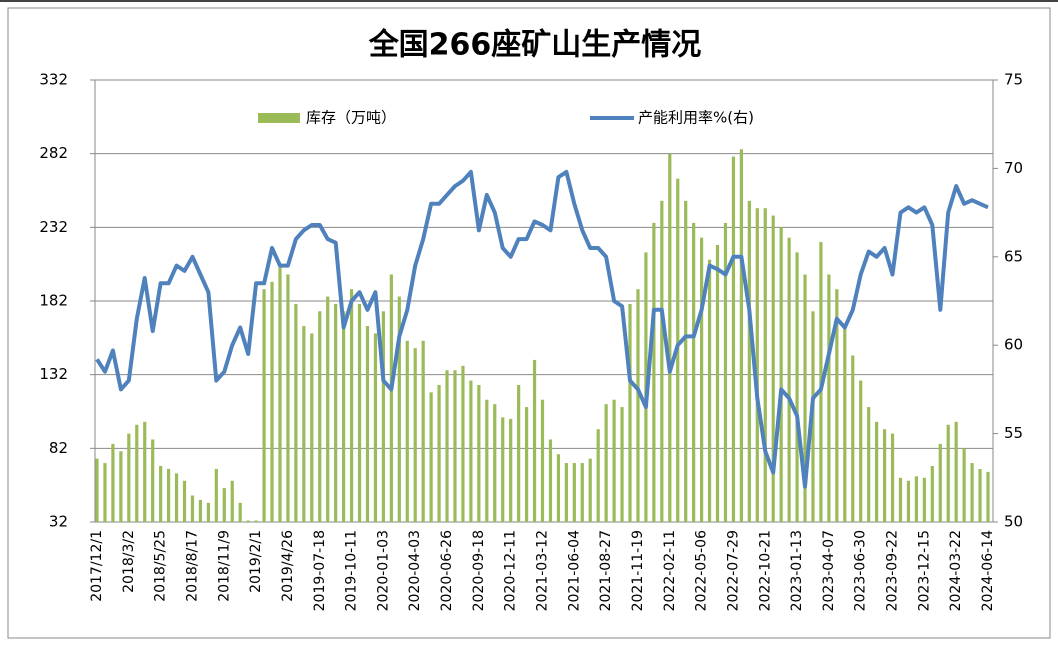 The image size is (1058, 647). What do you see at coordinates (702, 570) in the screenshot?
I see `x-tick-label: 2022-05-06` at bounding box center [702, 570].